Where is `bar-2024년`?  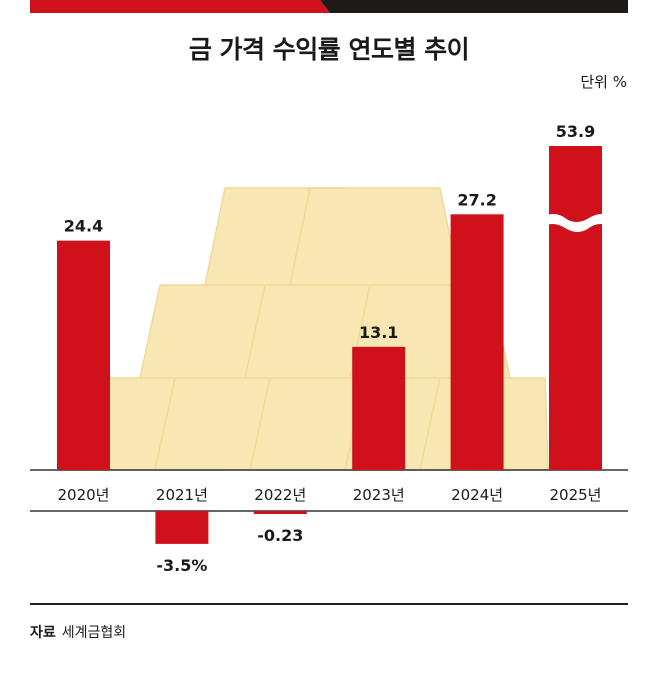
bar-2024년 is located at coordinates (477, 342).